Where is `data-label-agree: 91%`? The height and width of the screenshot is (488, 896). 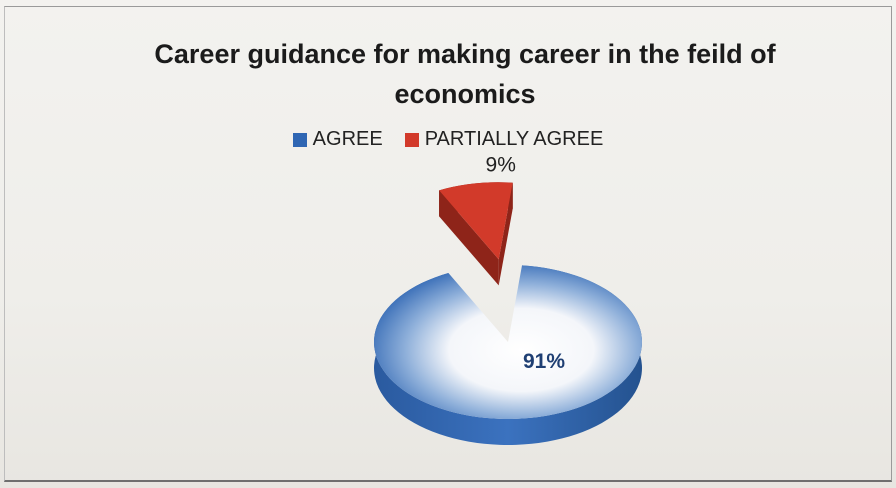
data-label-agree: 91% is located at coordinates (544, 361).